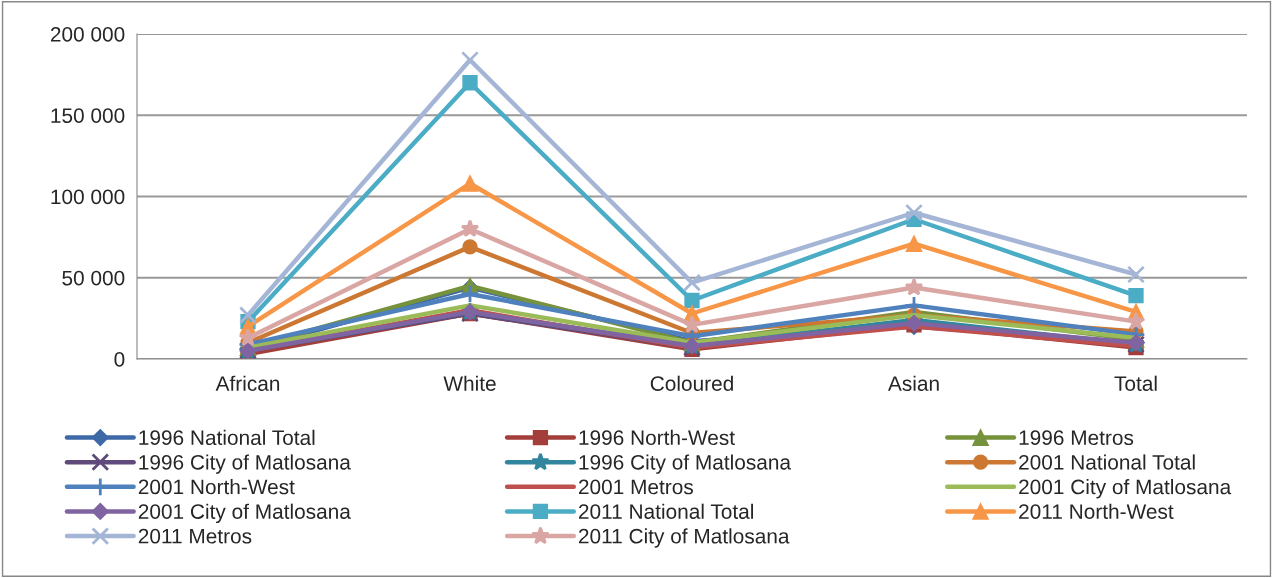 This screenshot has width=1273, height=578. What do you see at coordinates (88, 197) in the screenshot?
I see `y-tick-label: 100 000` at bounding box center [88, 197].